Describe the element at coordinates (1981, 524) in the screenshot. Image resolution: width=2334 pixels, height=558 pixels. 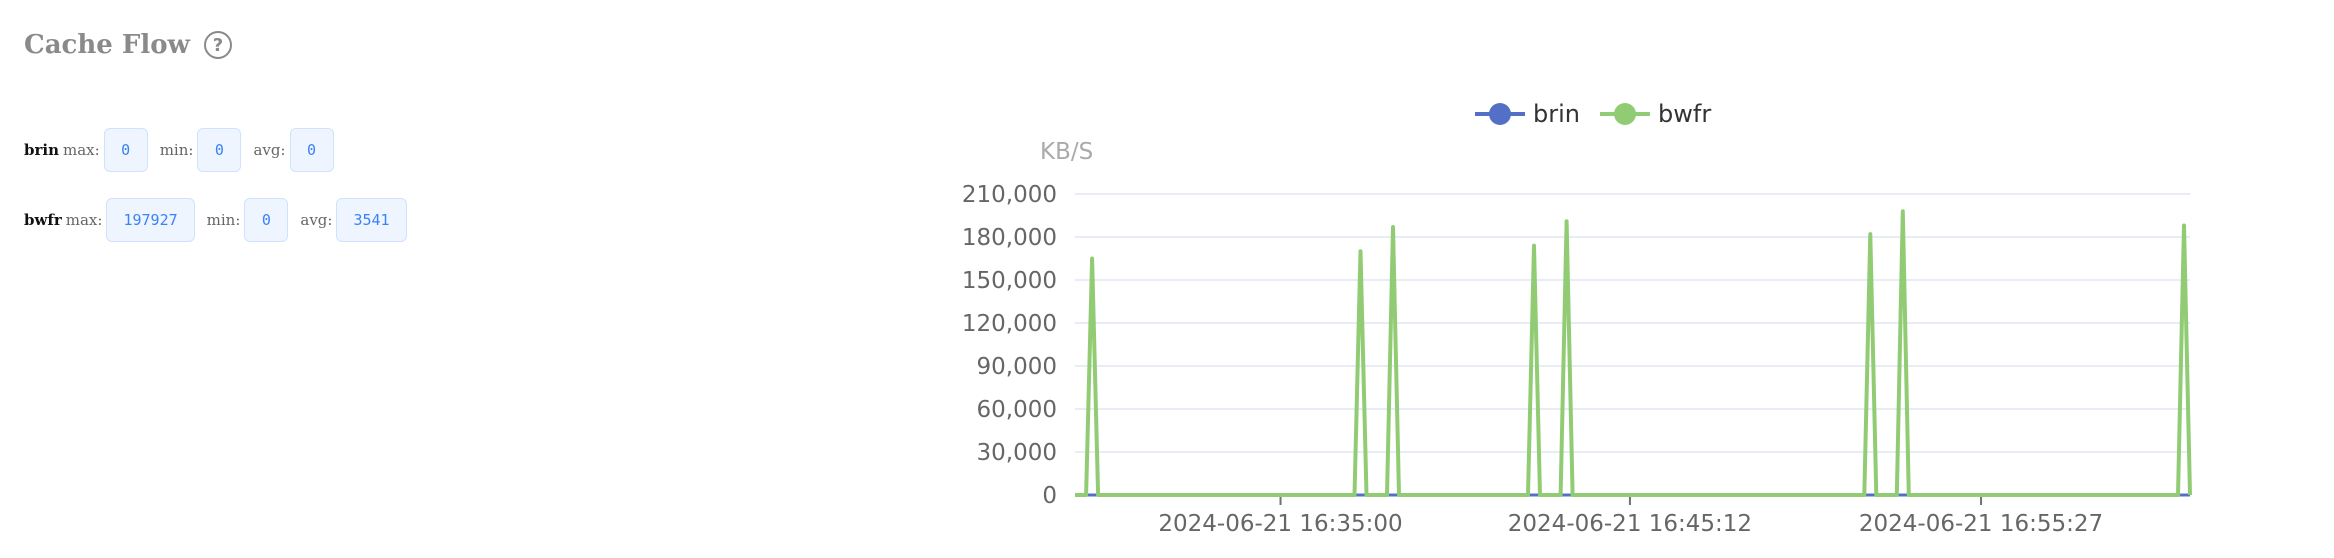
I see `x-tick-label: 2024-06-21 16:55:27` at that location.